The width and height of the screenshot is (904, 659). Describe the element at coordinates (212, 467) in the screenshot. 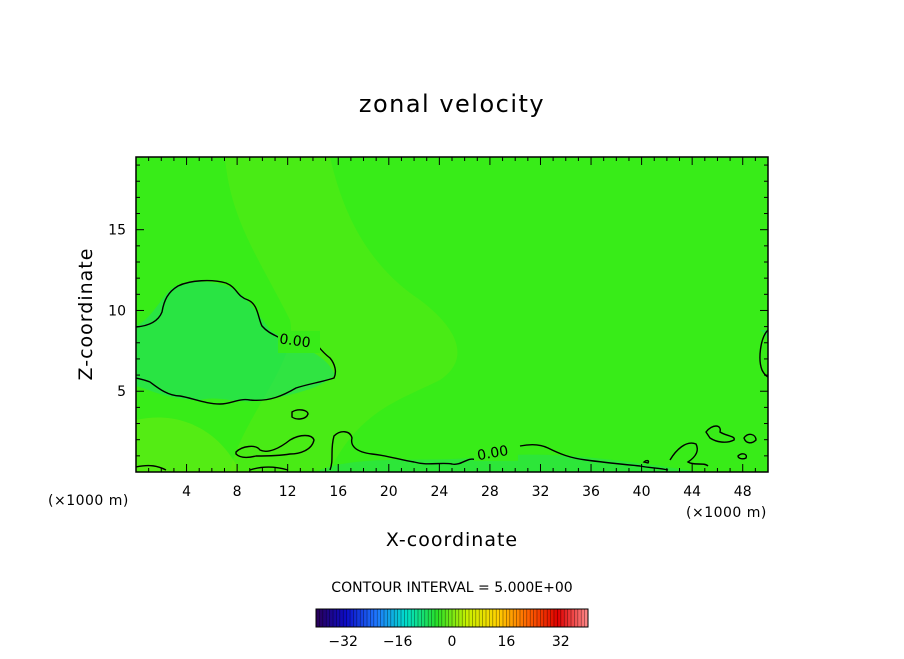

I see `contour-bottom-base` at that location.